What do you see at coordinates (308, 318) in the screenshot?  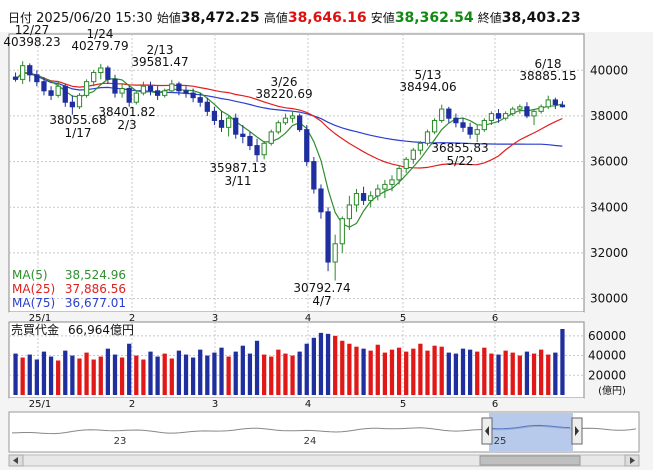 I see `month-label: 4` at bounding box center [308, 318].